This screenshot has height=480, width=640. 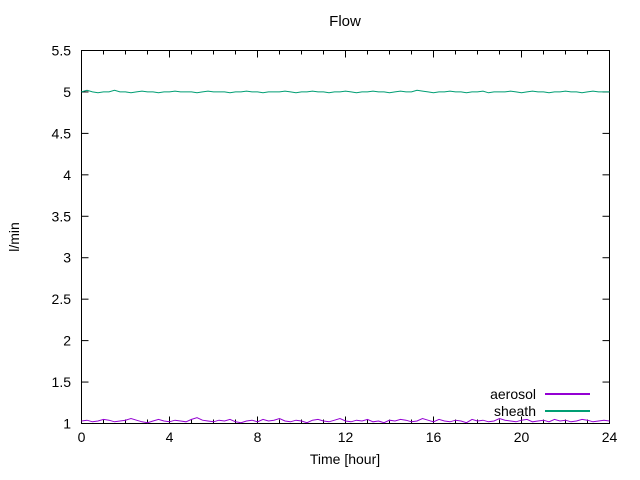 I want to click on chart-title: Flow, so click(x=345, y=21).